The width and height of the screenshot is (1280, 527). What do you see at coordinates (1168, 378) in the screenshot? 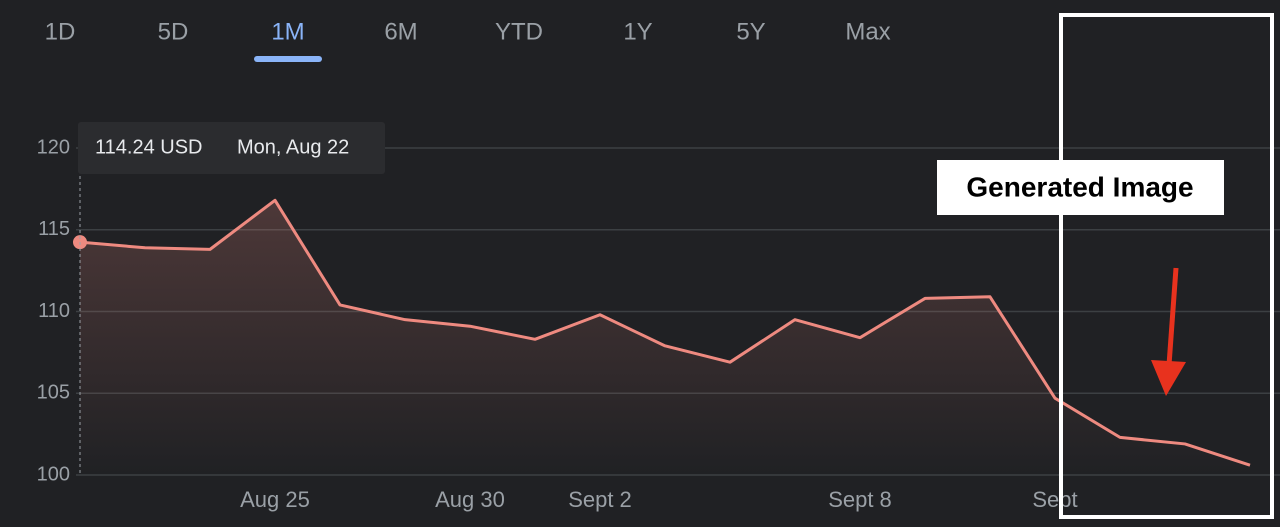
I see `arrow-head` at bounding box center [1168, 378].